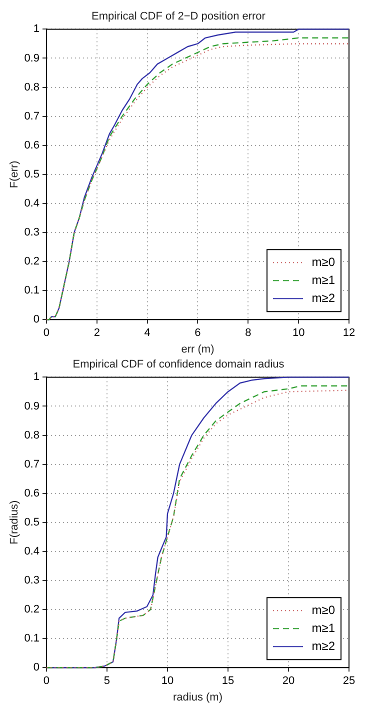 This screenshot has width=369, height=717. What do you see at coordinates (14, 174) in the screenshot?
I see `y-axis-title: F(err)` at bounding box center [14, 174].